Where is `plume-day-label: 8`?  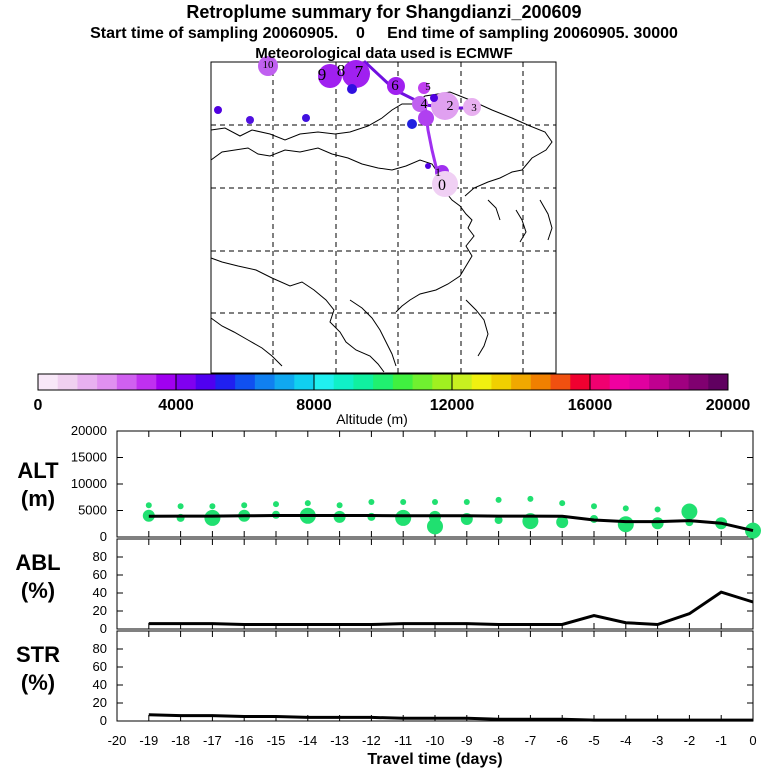 plume-day-label: 8 is located at coordinates (341, 70).